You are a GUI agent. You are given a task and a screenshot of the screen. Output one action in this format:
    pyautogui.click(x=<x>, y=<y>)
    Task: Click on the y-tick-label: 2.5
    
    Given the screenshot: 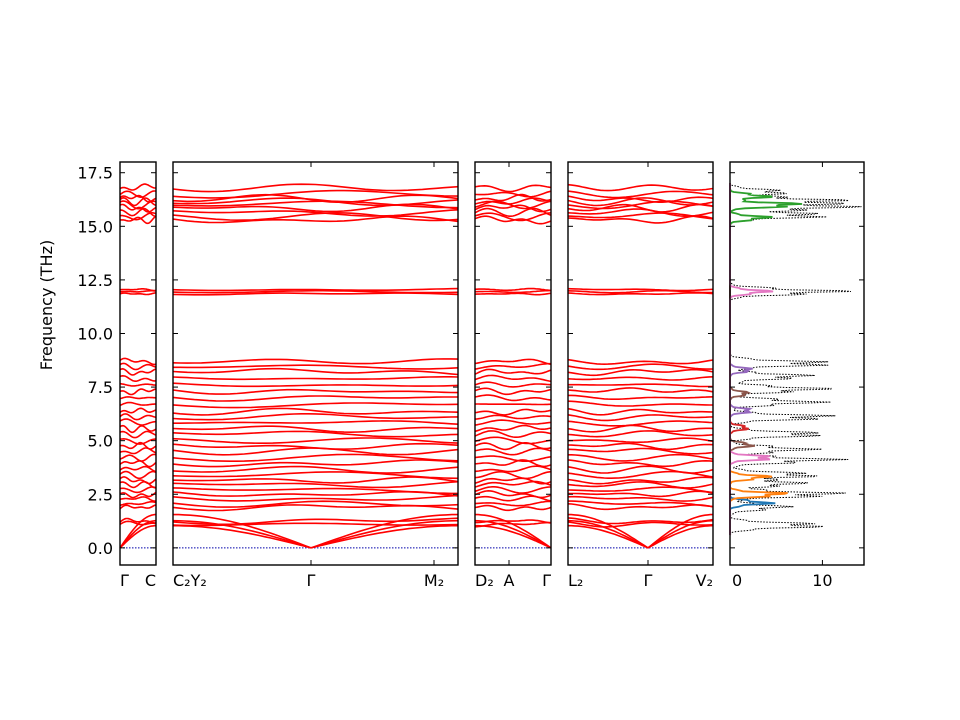 What is the action you would take?
    pyautogui.click(x=100, y=494)
    